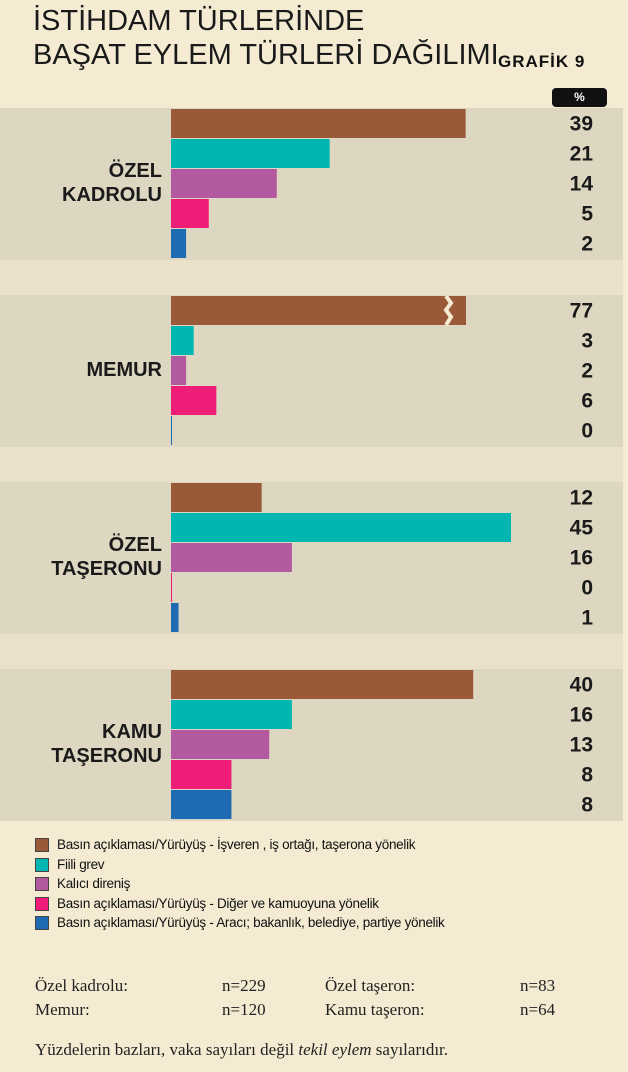 This screenshot has height=1072, width=628. Describe the element at coordinates (244, 985) in the screenshot. I see `sample-size: n=229` at that location.